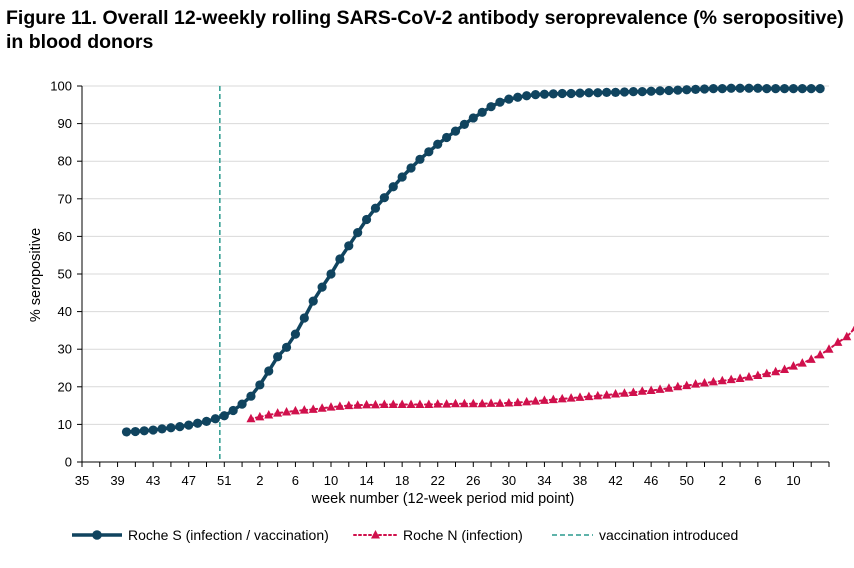 This screenshot has height=568, width=854. I want to click on legend-roche-n-label: Roche N (infection), so click(463, 535).